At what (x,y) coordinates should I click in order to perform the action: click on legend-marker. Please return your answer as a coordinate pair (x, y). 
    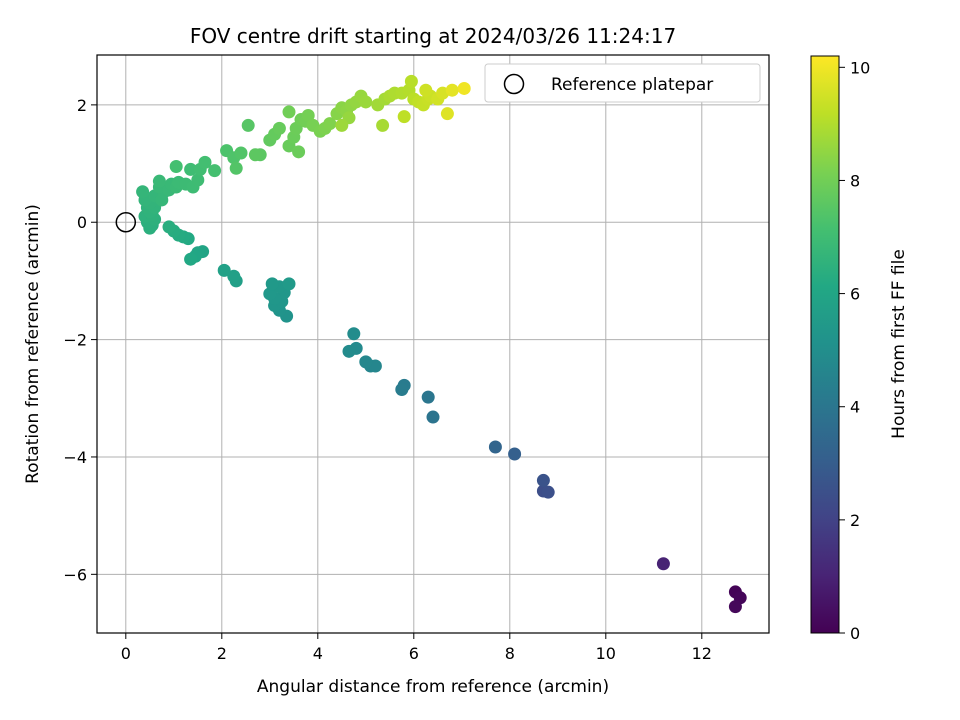
    Looking at the image, I should click on (514, 84).